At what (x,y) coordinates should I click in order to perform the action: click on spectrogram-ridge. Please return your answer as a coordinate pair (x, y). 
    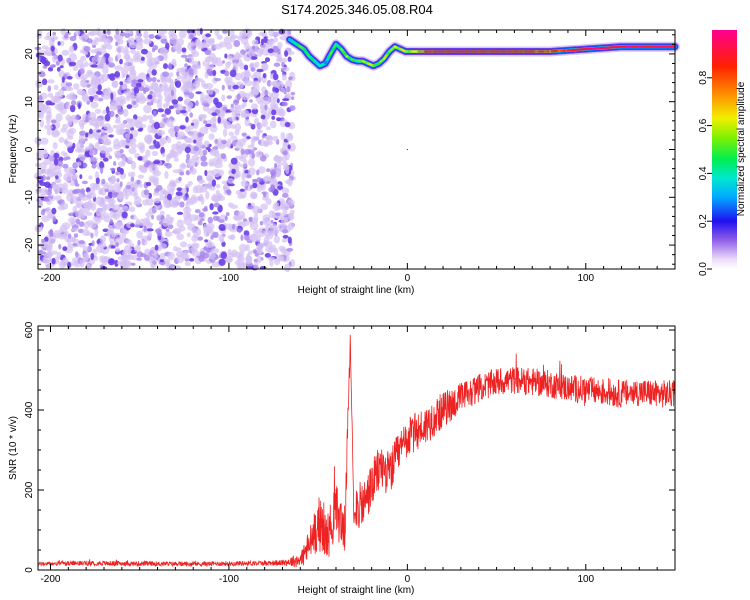
    Looking at the image, I should click on (482, 92).